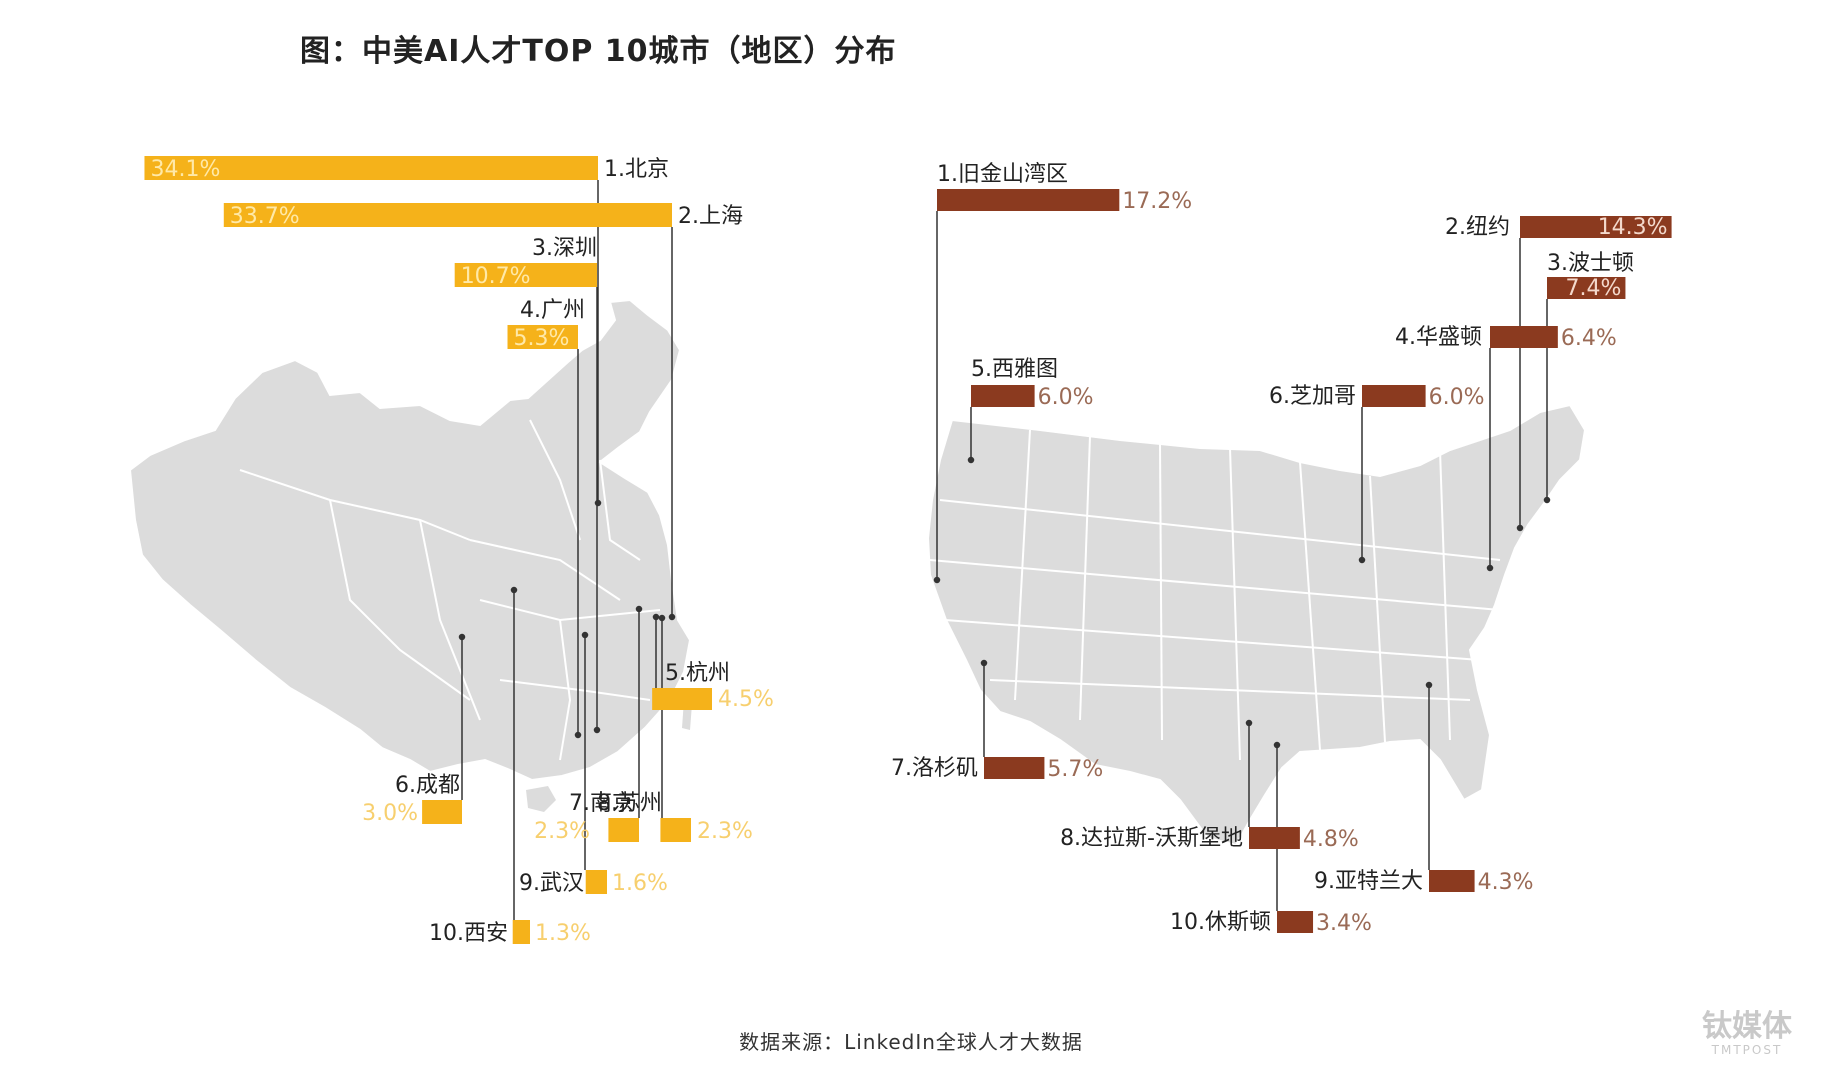 This screenshot has height=1080, width=1822. I want to click on china-map, so click(410, 540).